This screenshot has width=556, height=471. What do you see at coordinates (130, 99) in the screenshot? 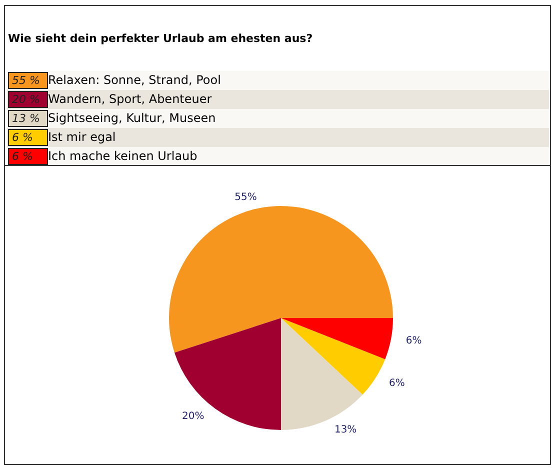
I see `legend-label: Wandern, Sport, Abenteuer` at bounding box center [130, 99].